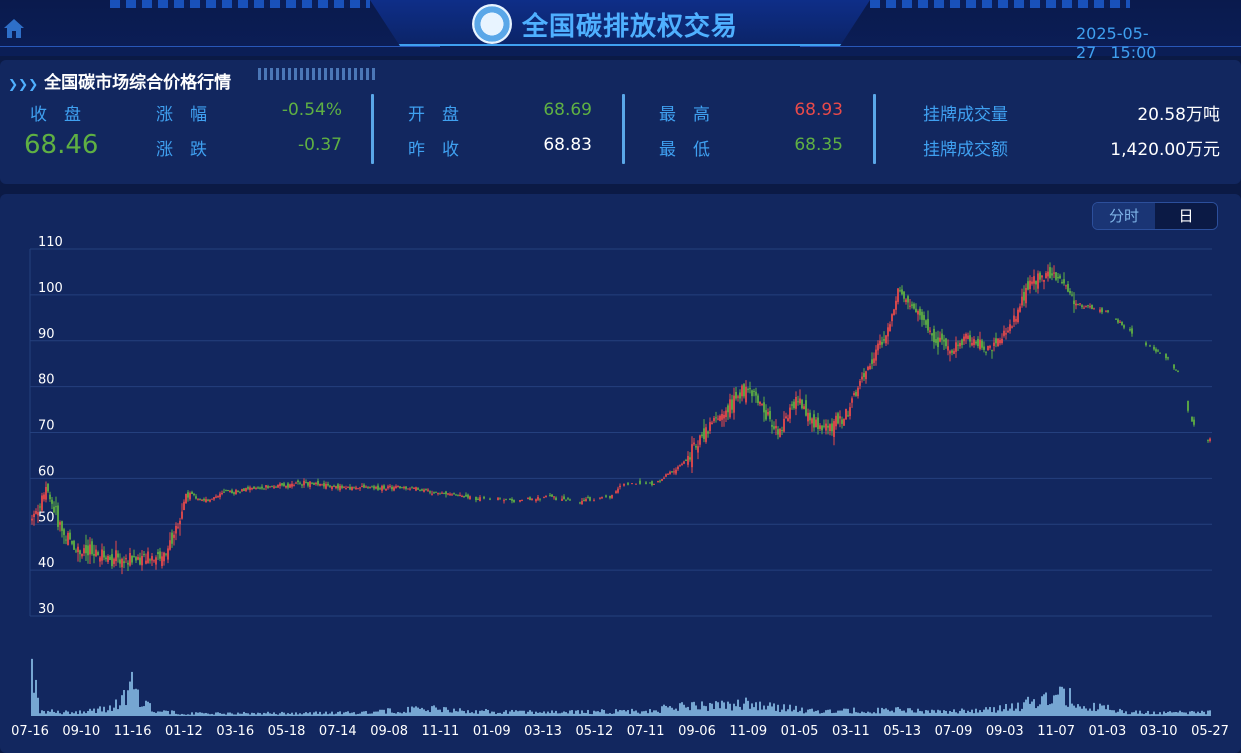  Describe the element at coordinates (14, 28) in the screenshot. I see `home-icon` at that location.